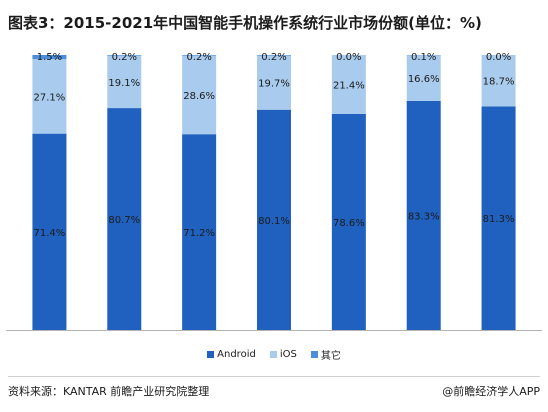 Image resolution: width=548 pixels, height=412 pixels. Describe the element at coordinates (491, 391) in the screenshot. I see `brand-credit: @前瞻经济学人APP` at that location.